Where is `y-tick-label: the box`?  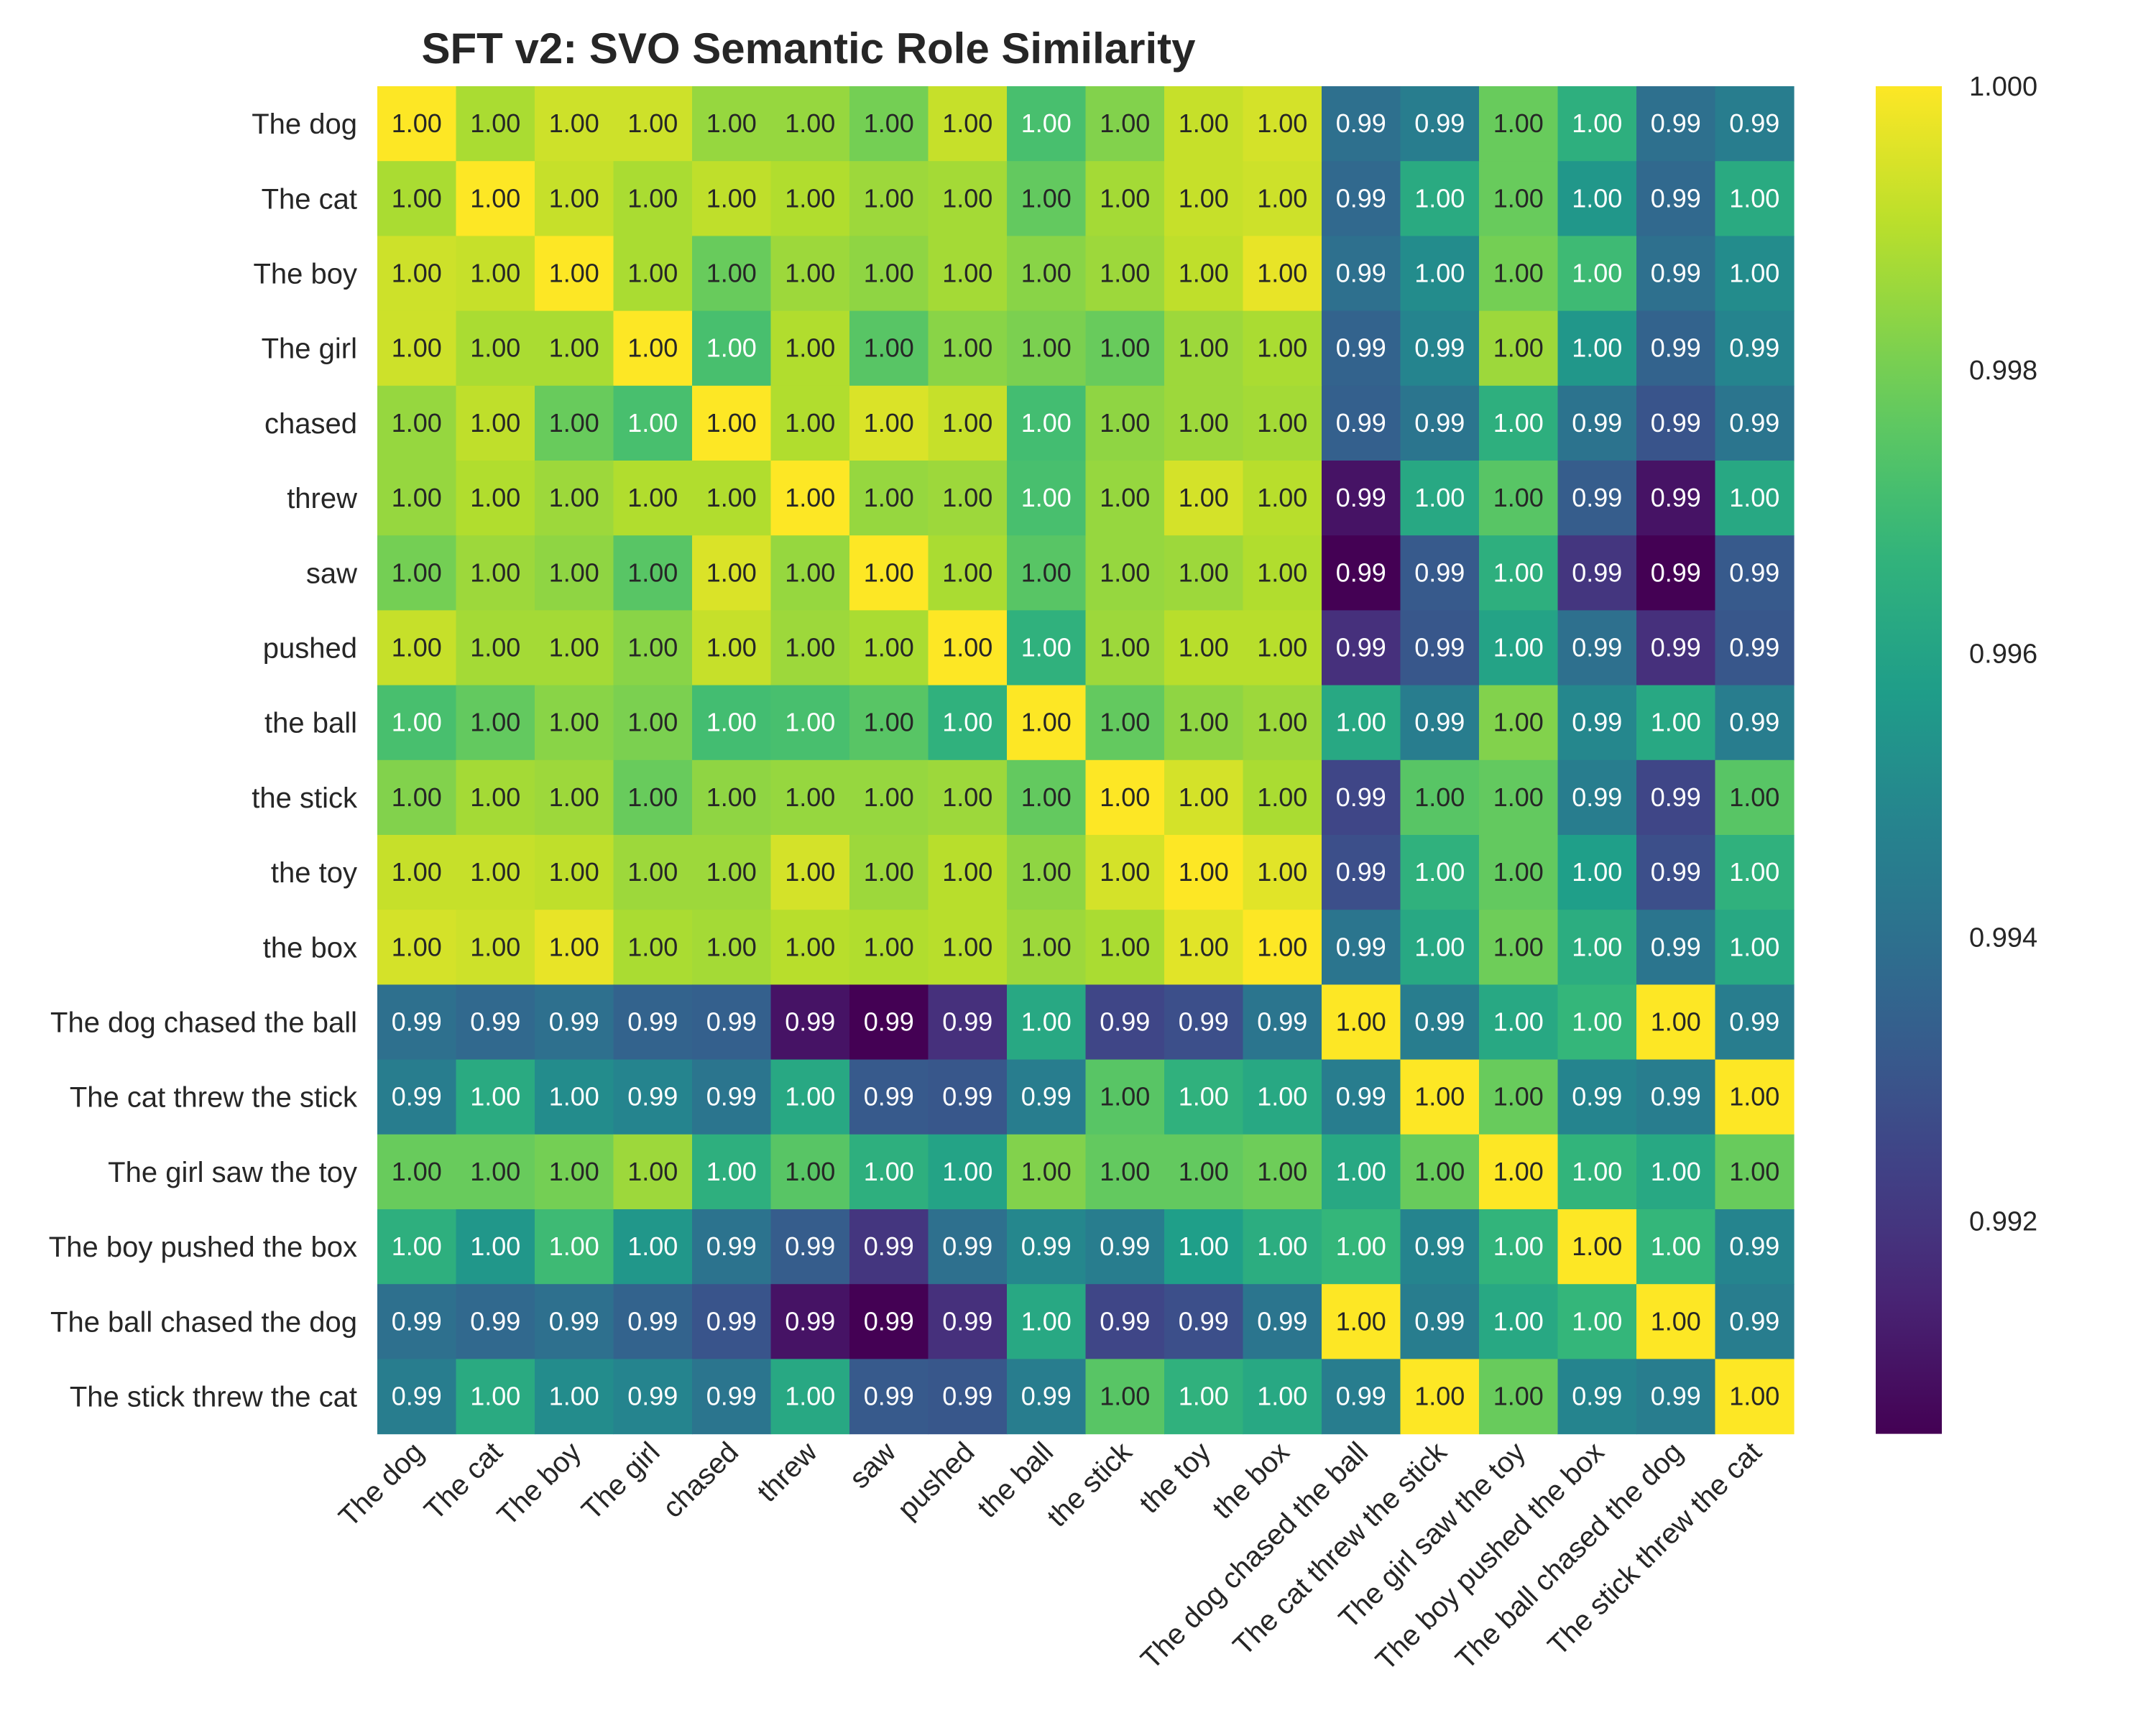 y-tick-label: the box is located at coordinates (310, 948).